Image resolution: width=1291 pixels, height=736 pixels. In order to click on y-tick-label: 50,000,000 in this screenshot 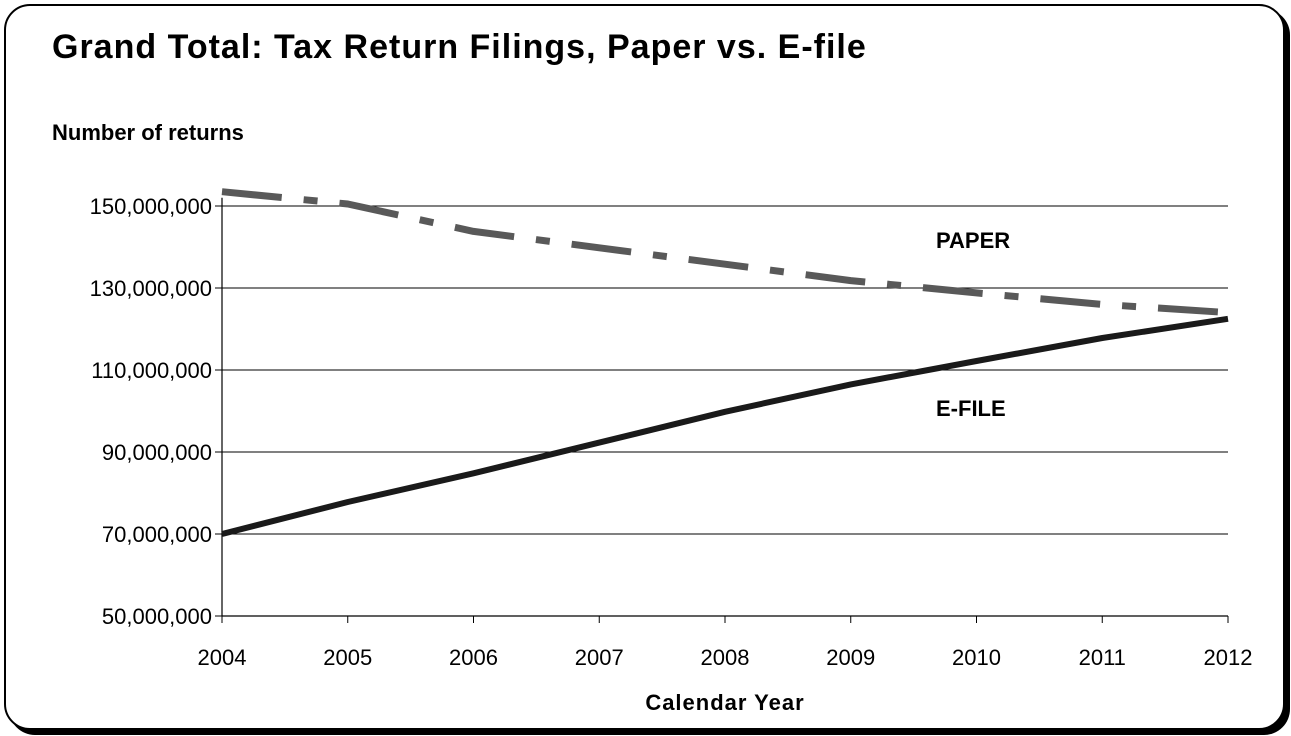, I will do `click(157, 616)`.